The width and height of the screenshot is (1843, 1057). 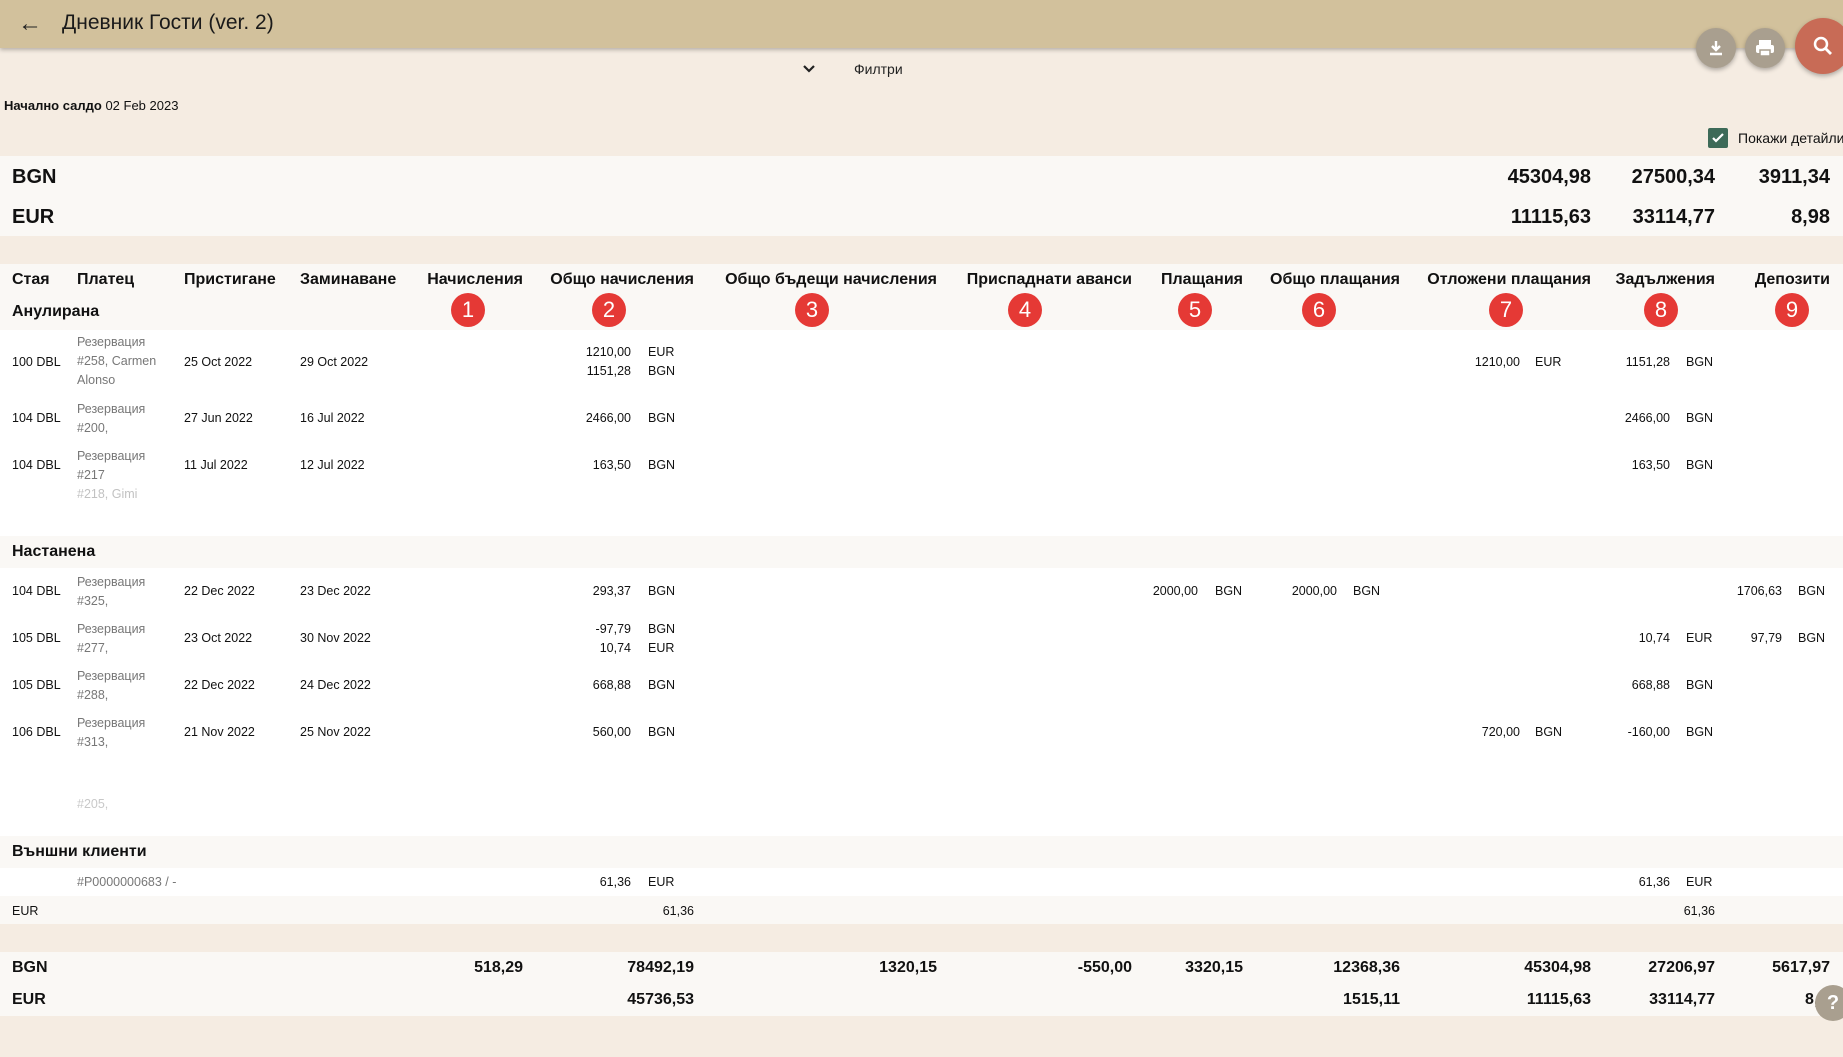 What do you see at coordinates (218, 362) in the screenshot?
I see `row-arrival: 25 Oct 2022` at bounding box center [218, 362].